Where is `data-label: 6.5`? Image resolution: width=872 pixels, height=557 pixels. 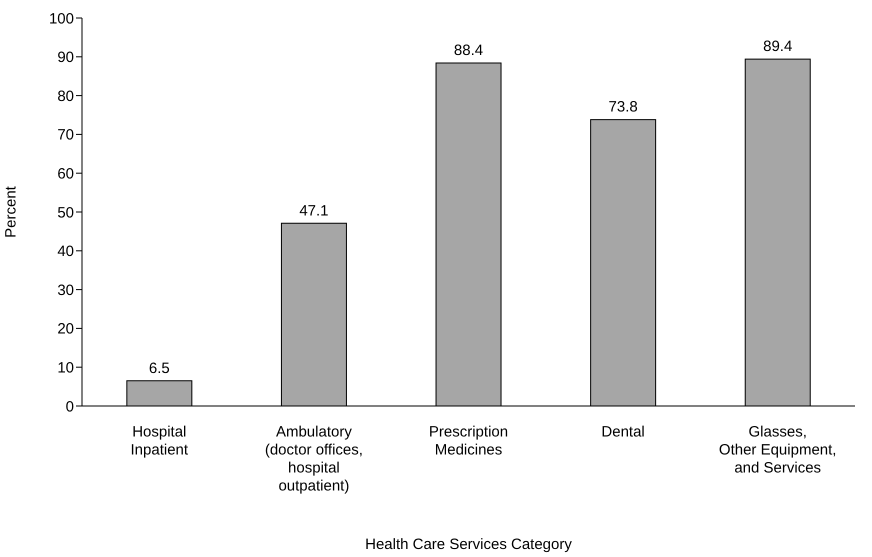
data-label: 6.5 is located at coordinates (159, 368).